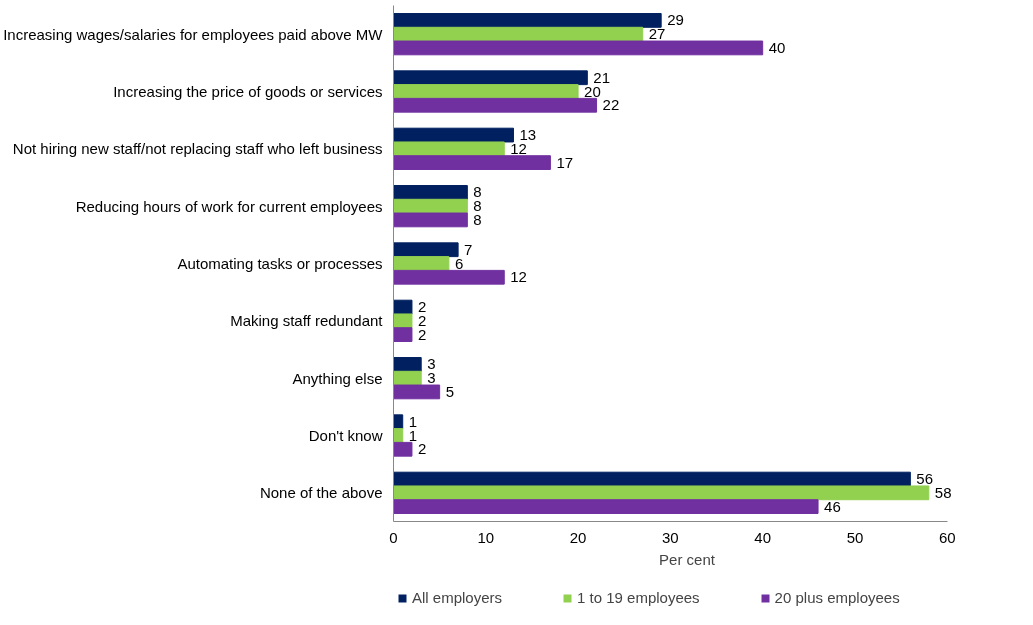  Describe the element at coordinates (687, 559) in the screenshot. I see `x-axis-title: Per cent` at that location.